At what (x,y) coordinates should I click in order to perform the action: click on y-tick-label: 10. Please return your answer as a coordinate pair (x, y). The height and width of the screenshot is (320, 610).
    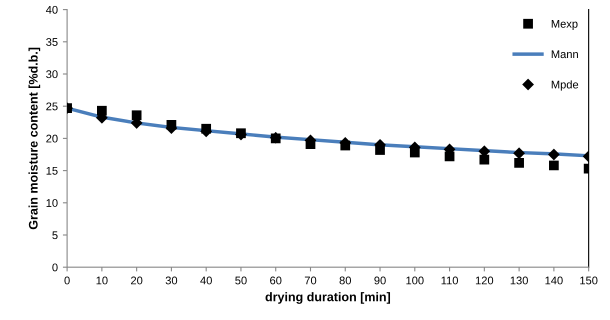
    Looking at the image, I should click on (52, 203).